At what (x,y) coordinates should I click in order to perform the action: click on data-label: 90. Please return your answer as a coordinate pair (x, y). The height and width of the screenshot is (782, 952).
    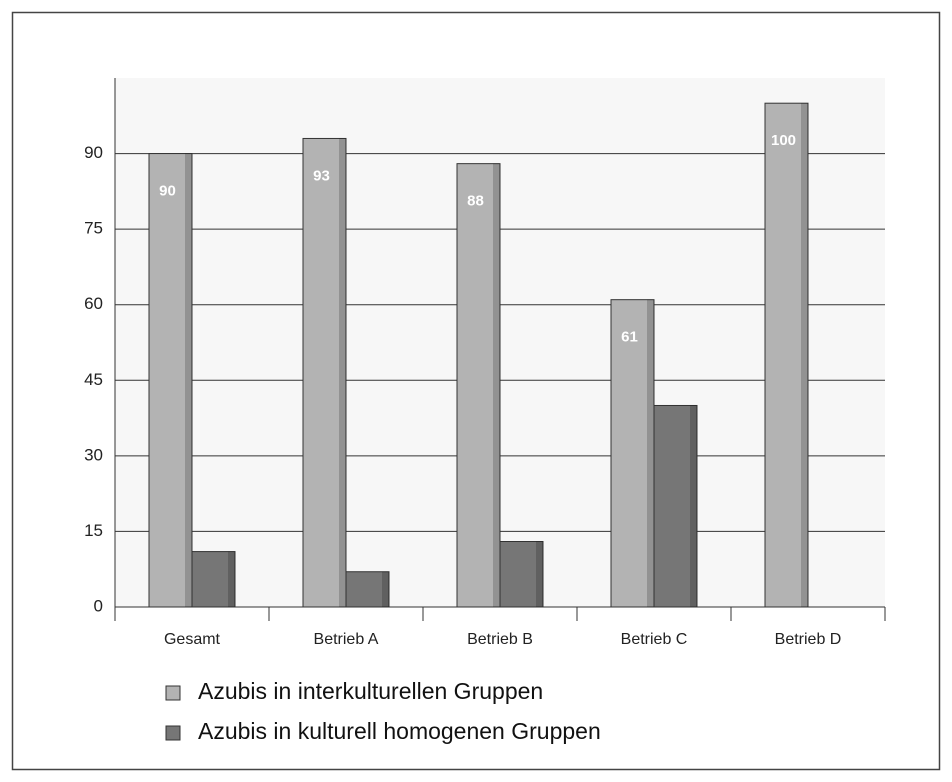
    Looking at the image, I should click on (167, 191).